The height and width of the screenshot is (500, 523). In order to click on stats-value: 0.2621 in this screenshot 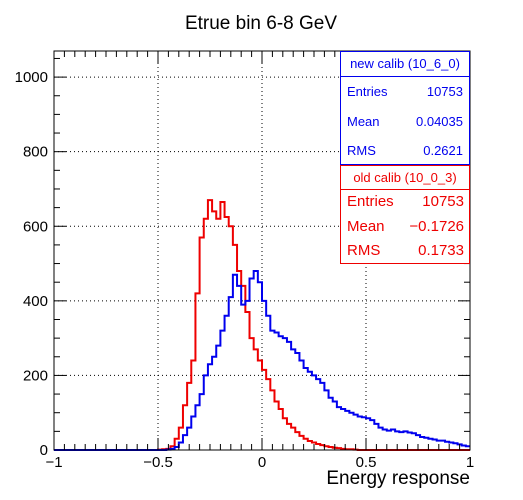, I will do `click(443, 150)`.